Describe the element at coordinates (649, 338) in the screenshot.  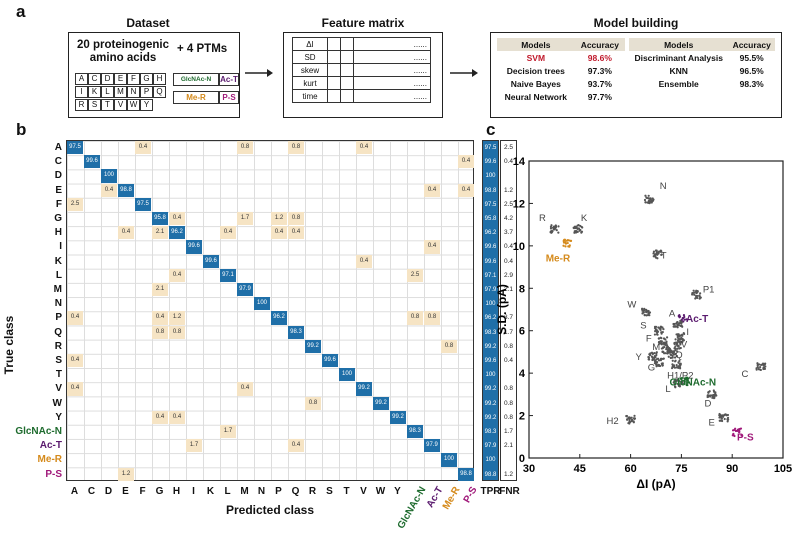
I see `cluster-label: F` at that location.